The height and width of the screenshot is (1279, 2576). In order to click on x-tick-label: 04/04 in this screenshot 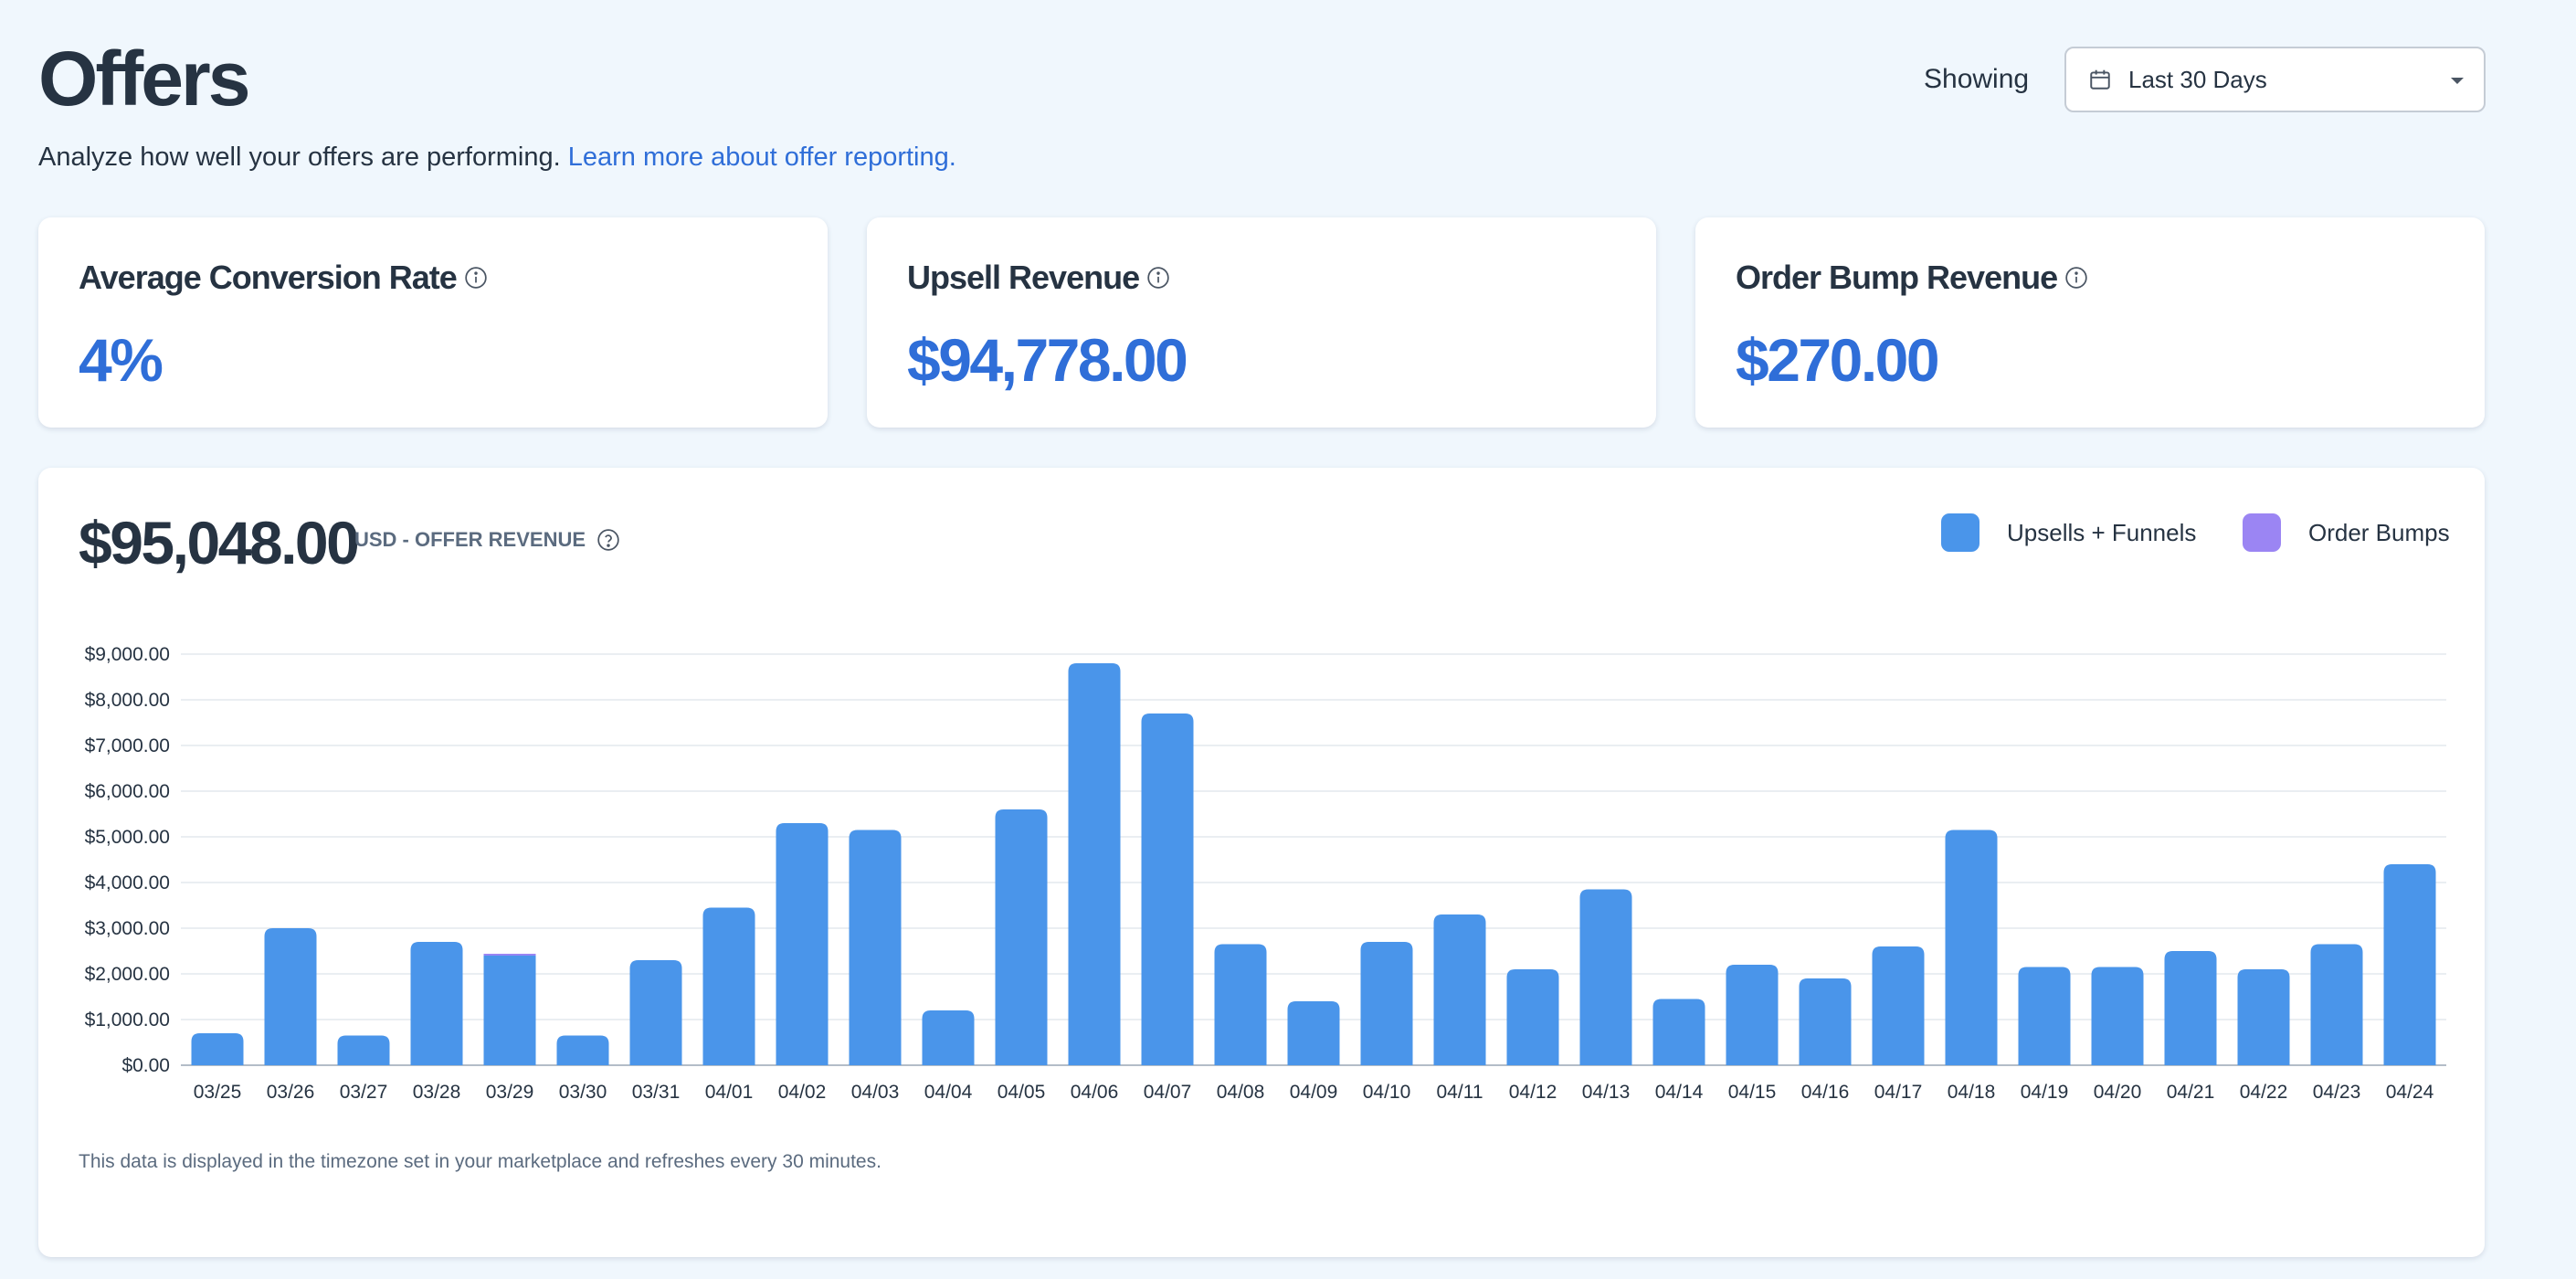, I will do `click(948, 1092)`.